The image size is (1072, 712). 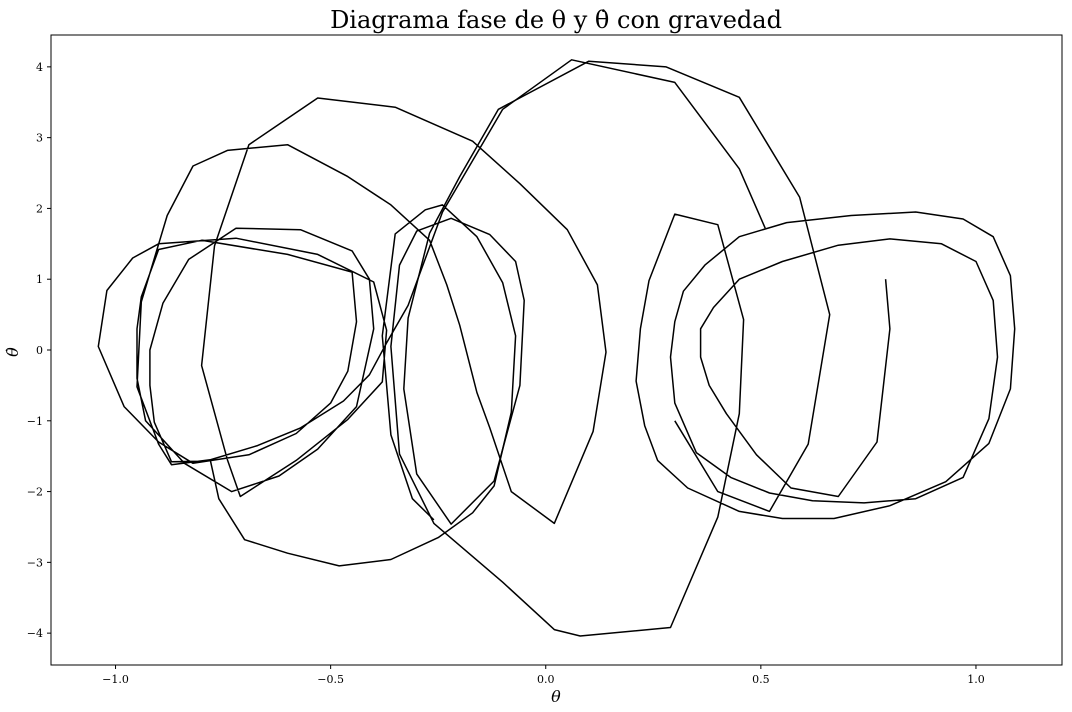 What do you see at coordinates (39, 138) in the screenshot?
I see `y-tick-label: 3` at bounding box center [39, 138].